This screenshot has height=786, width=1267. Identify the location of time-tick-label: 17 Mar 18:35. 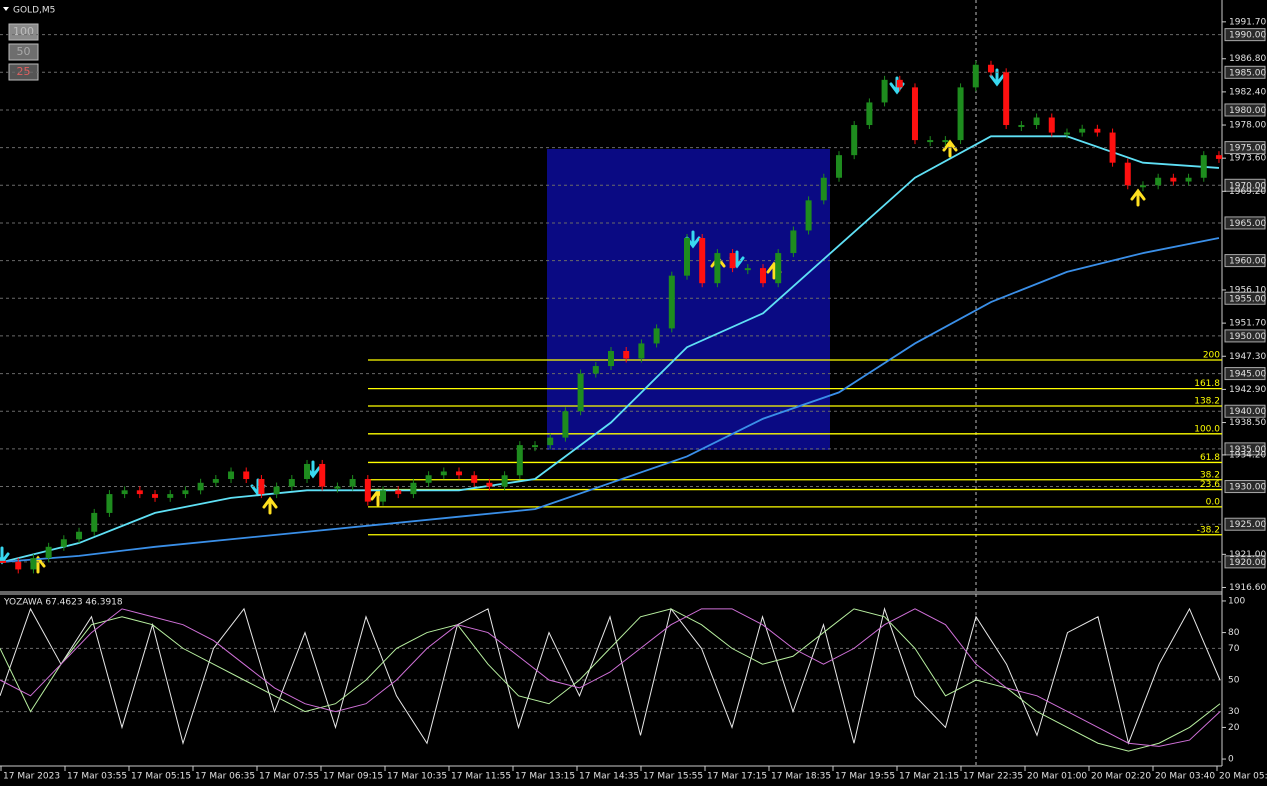
(801, 777).